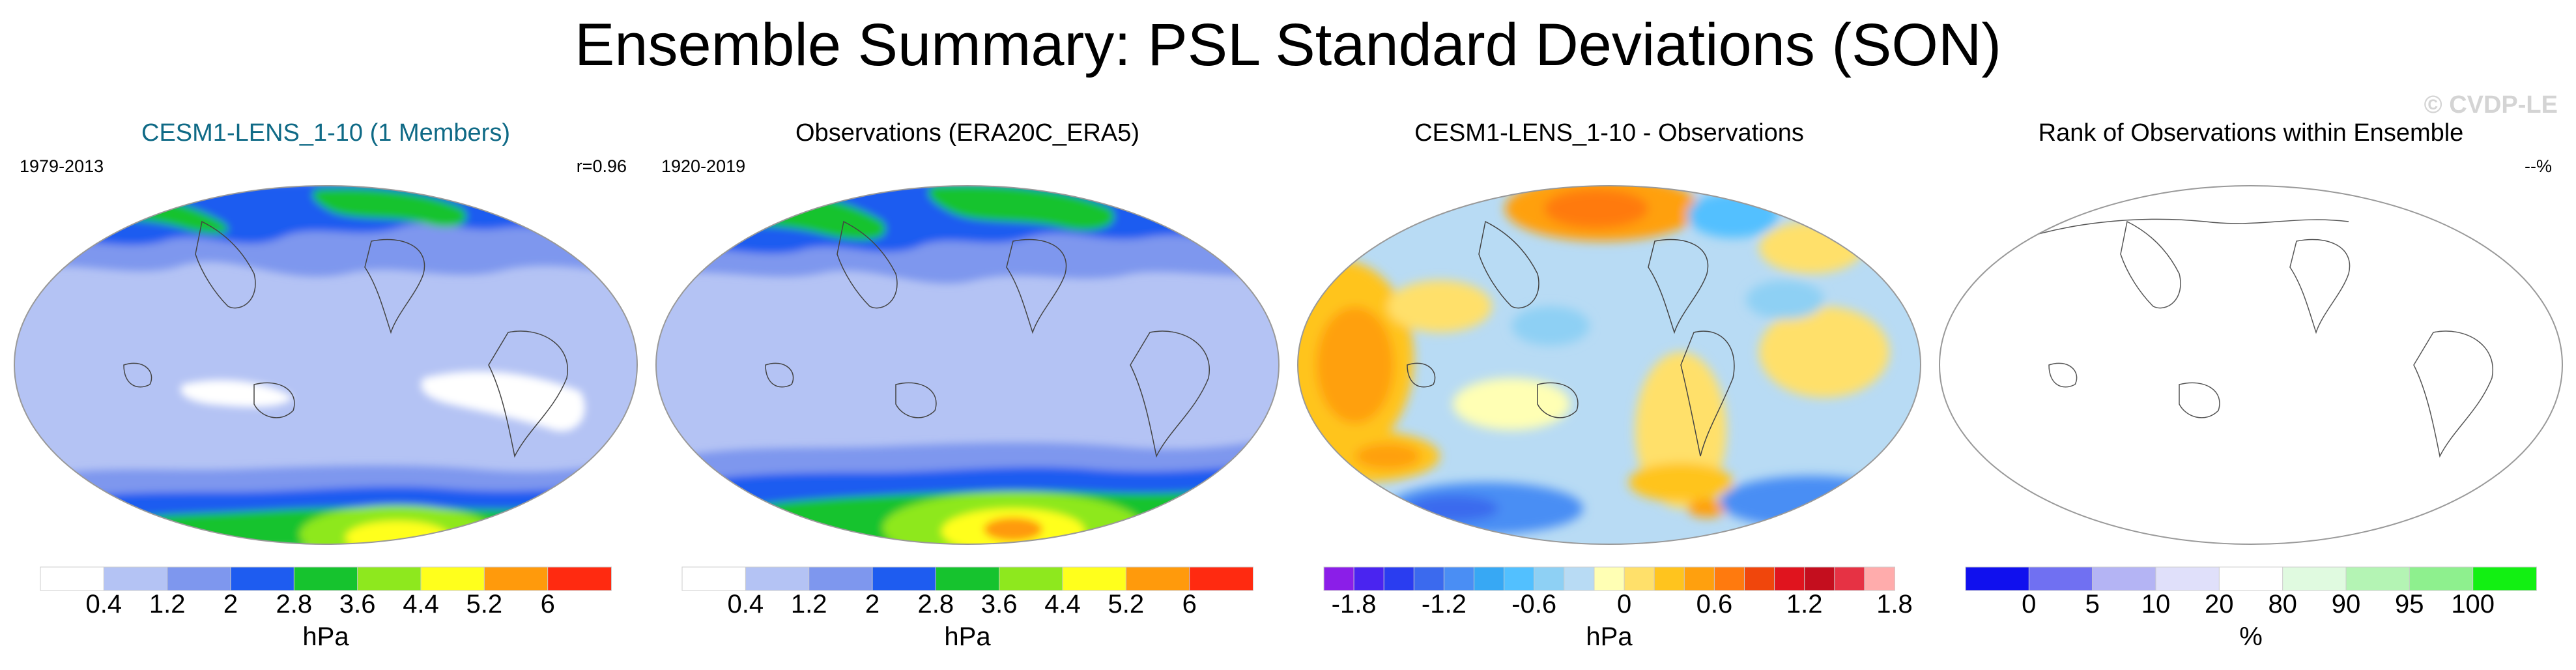 The image size is (2576, 670). Describe the element at coordinates (961, 604) in the screenshot. I see `colorbar-ticks: 0.4 1.2 2 2.8 3.6 4.4 5.2 6` at that location.